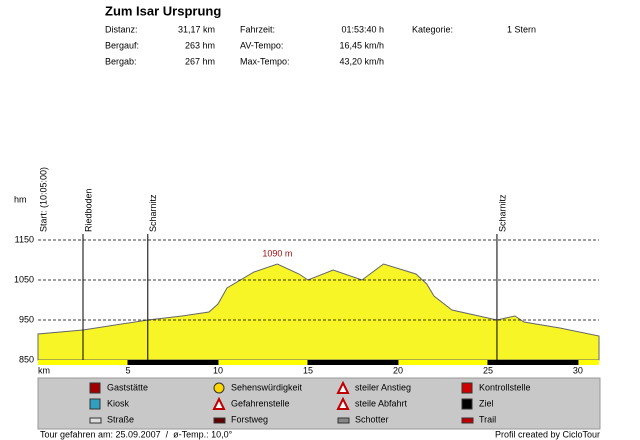 This screenshot has width=640, height=440. I want to click on legend-label: Forstweg, so click(249, 419).